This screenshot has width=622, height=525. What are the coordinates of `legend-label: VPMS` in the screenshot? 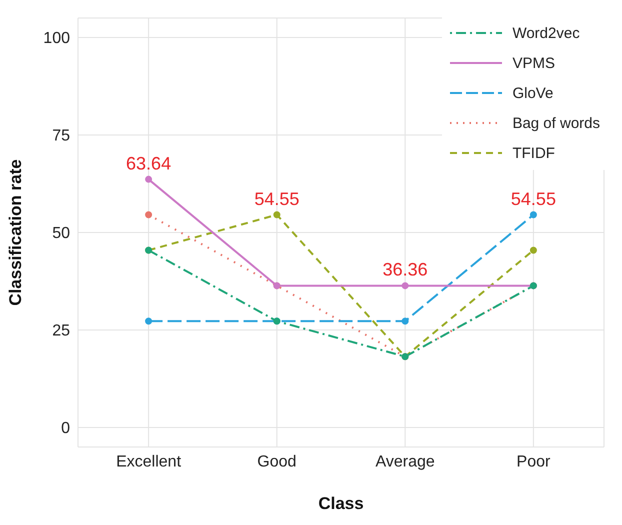 It's located at (533, 63).